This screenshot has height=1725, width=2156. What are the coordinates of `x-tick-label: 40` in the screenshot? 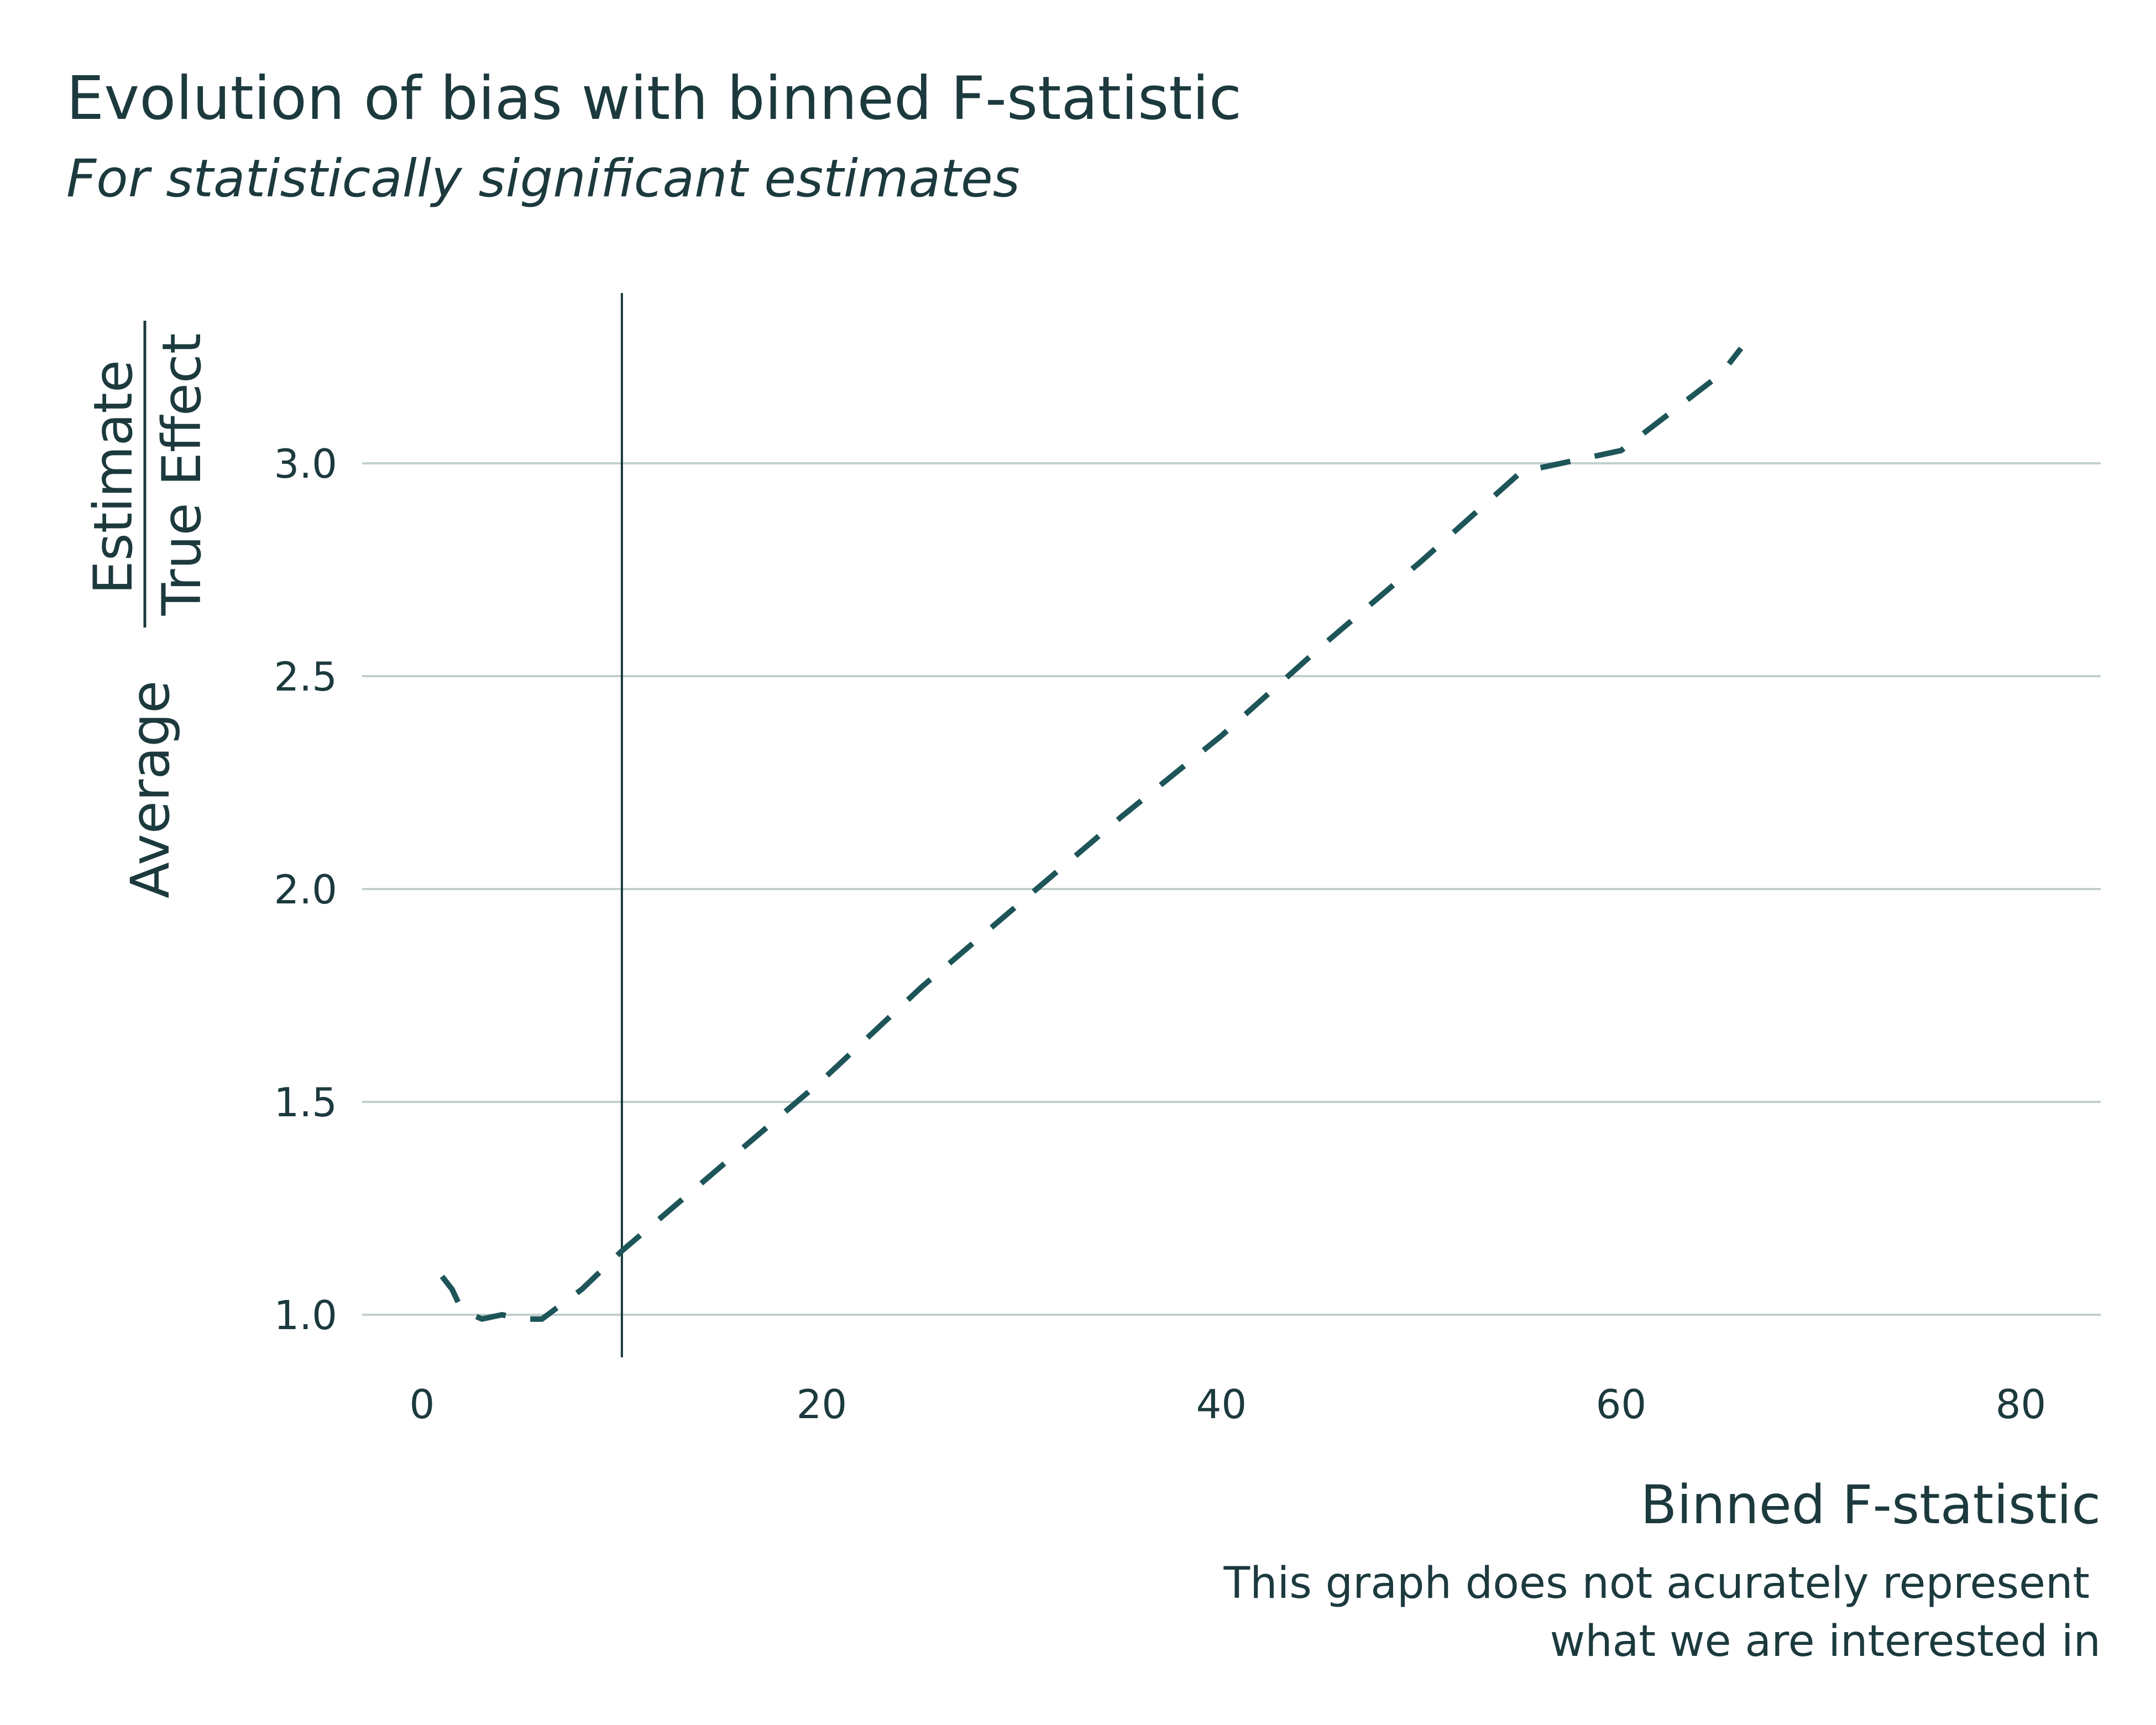 It's located at (1221, 1405).